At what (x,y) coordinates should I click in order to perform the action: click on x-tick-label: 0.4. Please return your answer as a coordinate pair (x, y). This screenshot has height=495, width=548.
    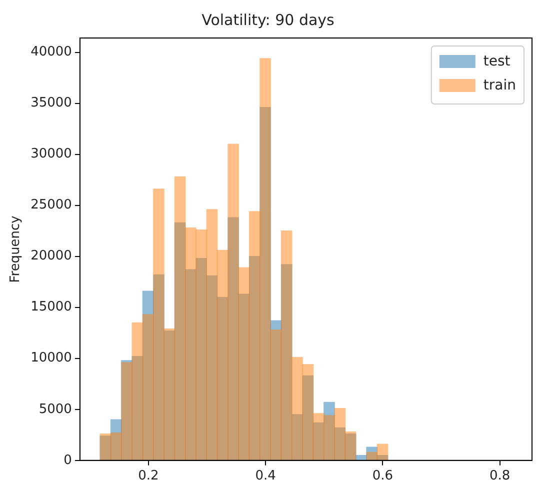
    Looking at the image, I should click on (265, 476).